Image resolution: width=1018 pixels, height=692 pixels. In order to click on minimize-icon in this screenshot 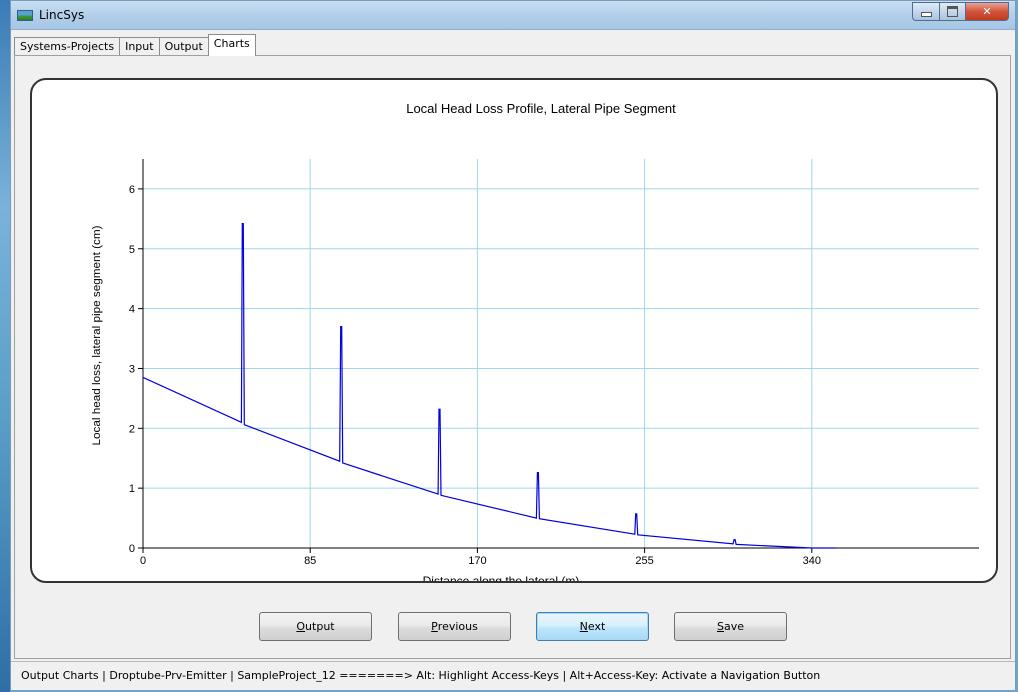, I will do `click(926, 14)`.